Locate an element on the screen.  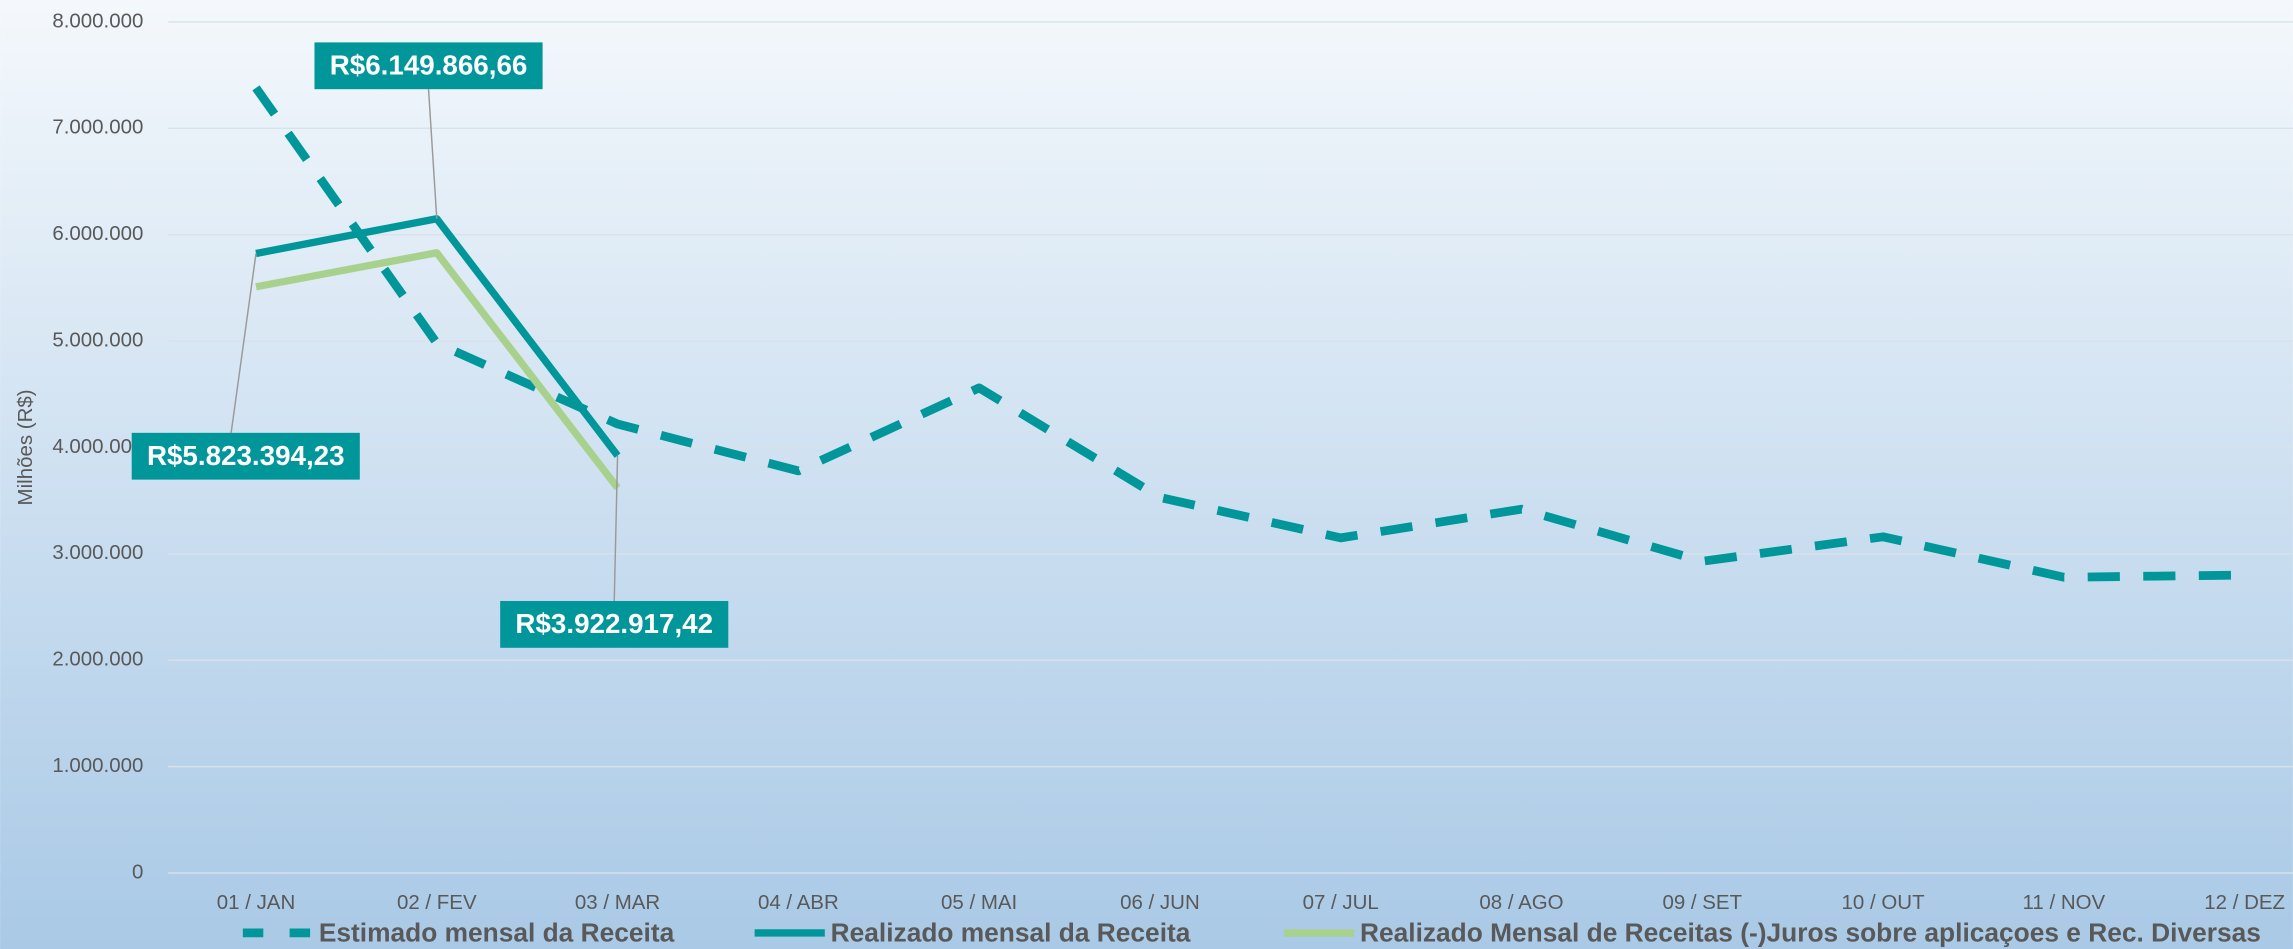
x-tick-label: 05 / MAI is located at coordinates (979, 902).